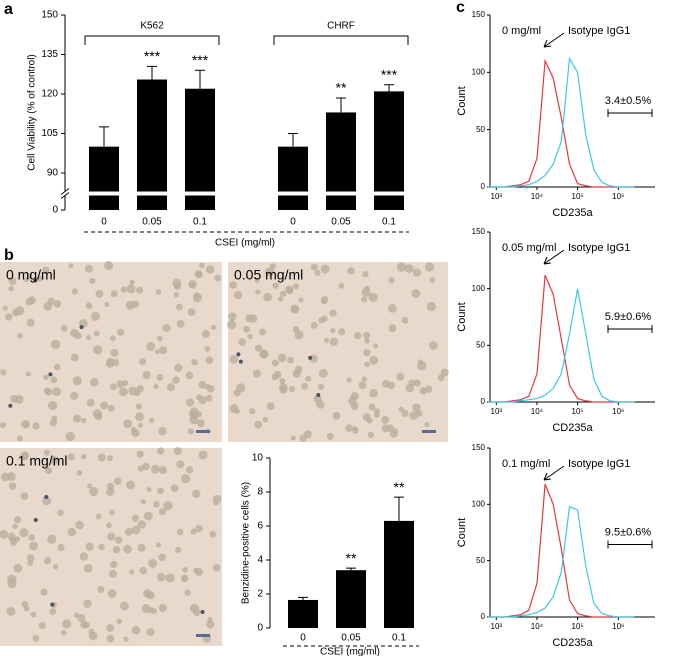  I want to click on group-label: CHRF, so click(341, 26).